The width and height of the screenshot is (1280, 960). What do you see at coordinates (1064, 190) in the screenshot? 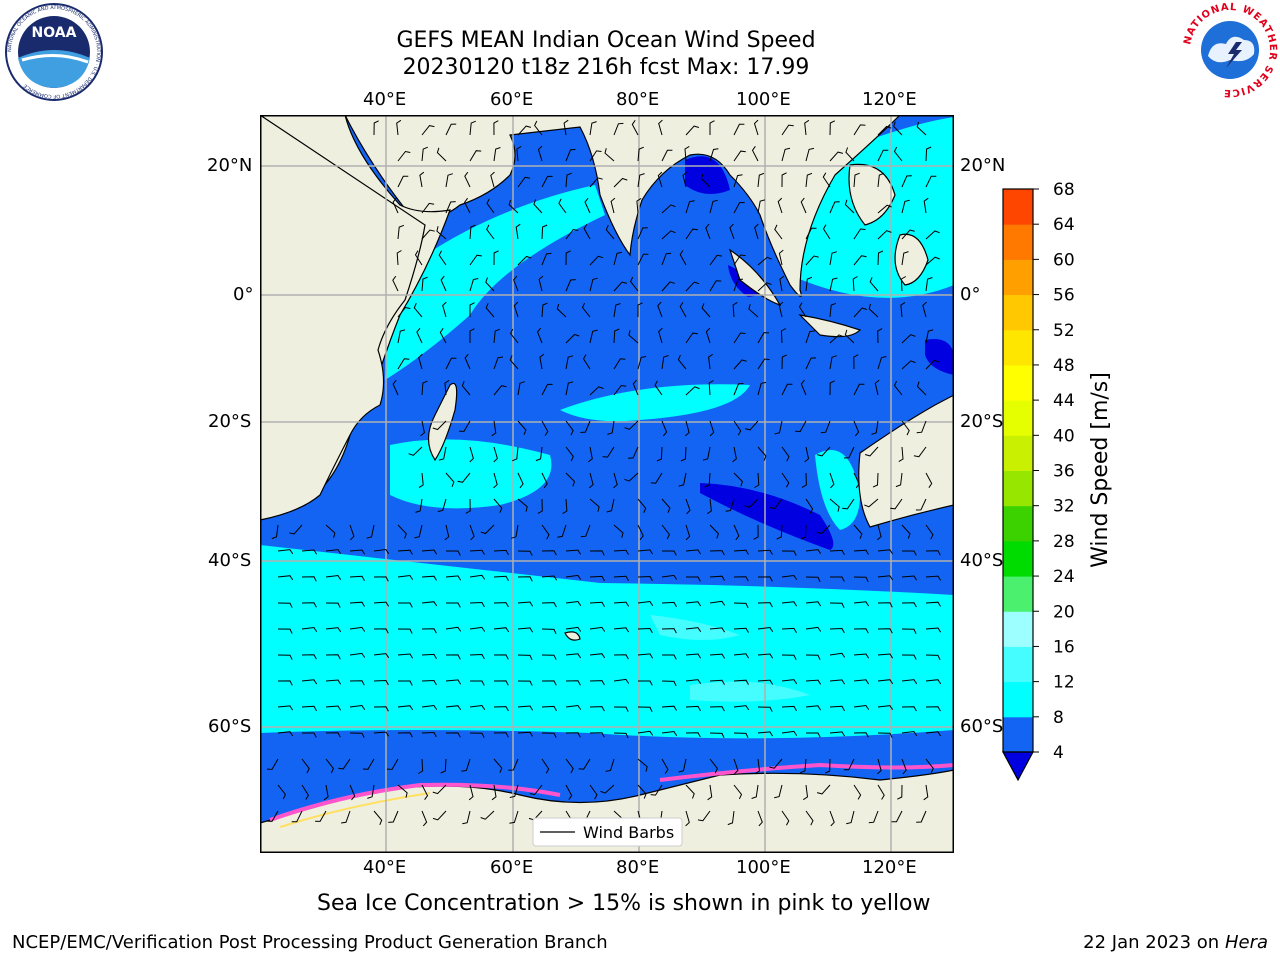
I see `colorbar-tick-label: 68` at bounding box center [1064, 190].